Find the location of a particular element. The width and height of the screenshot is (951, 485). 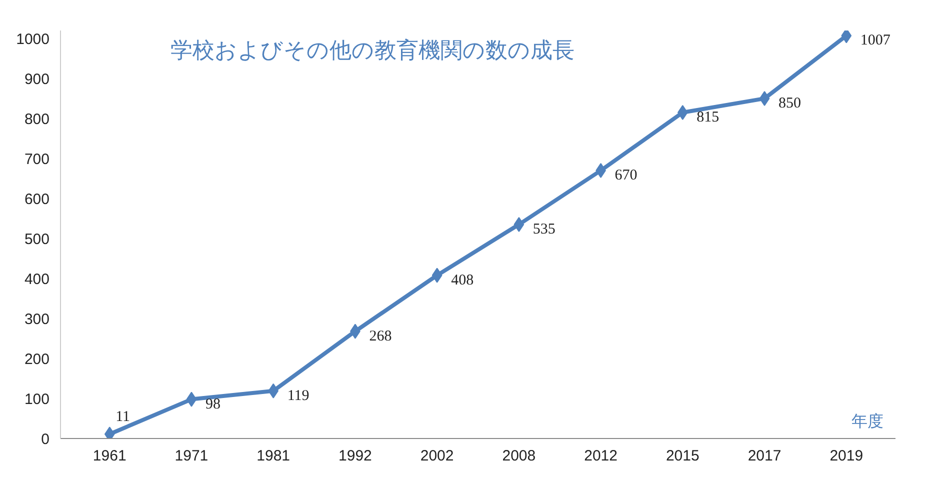

x-tick-label: 1992 is located at coordinates (355, 456).